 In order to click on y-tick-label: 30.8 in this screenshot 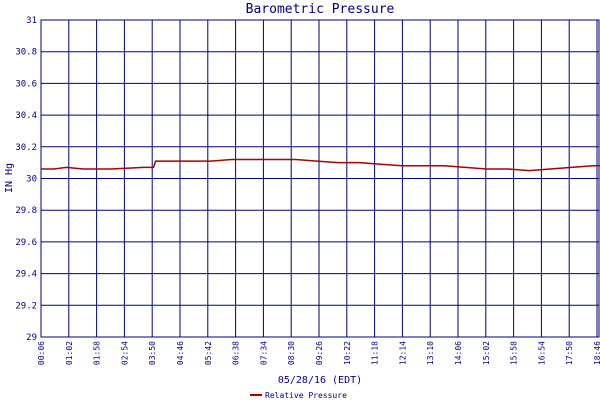, I will do `click(26, 53)`.